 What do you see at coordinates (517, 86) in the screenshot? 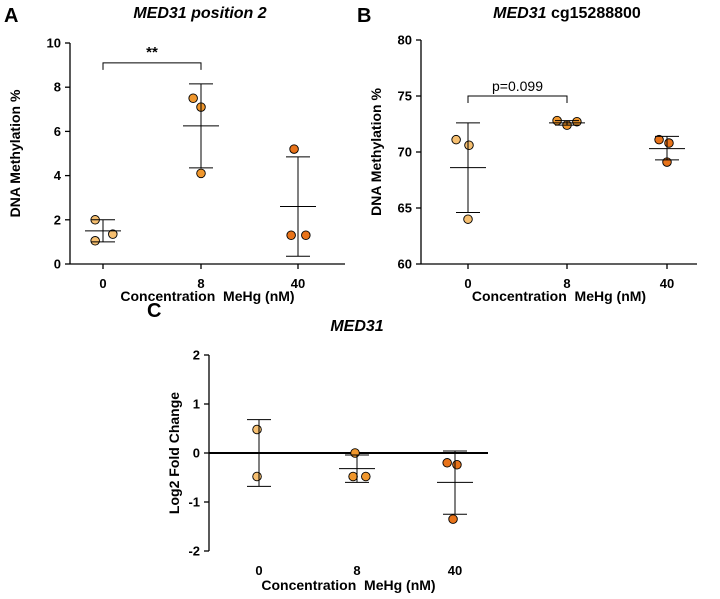
I see `significance-label: p=0.099` at bounding box center [517, 86].